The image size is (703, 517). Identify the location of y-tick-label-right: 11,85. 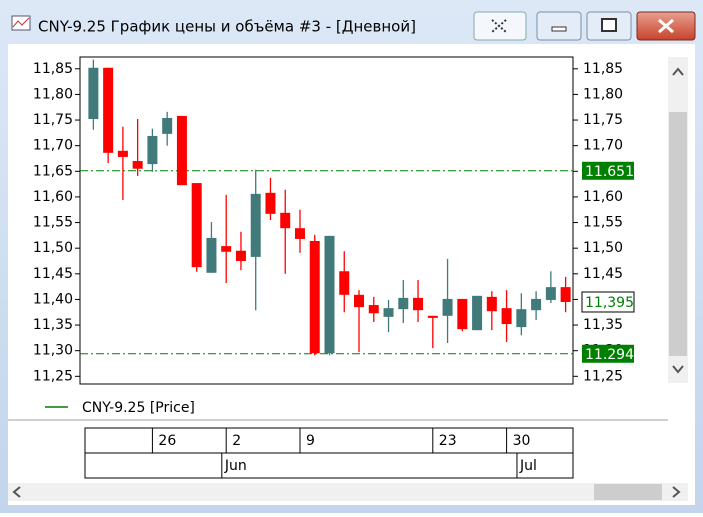
(603, 69).